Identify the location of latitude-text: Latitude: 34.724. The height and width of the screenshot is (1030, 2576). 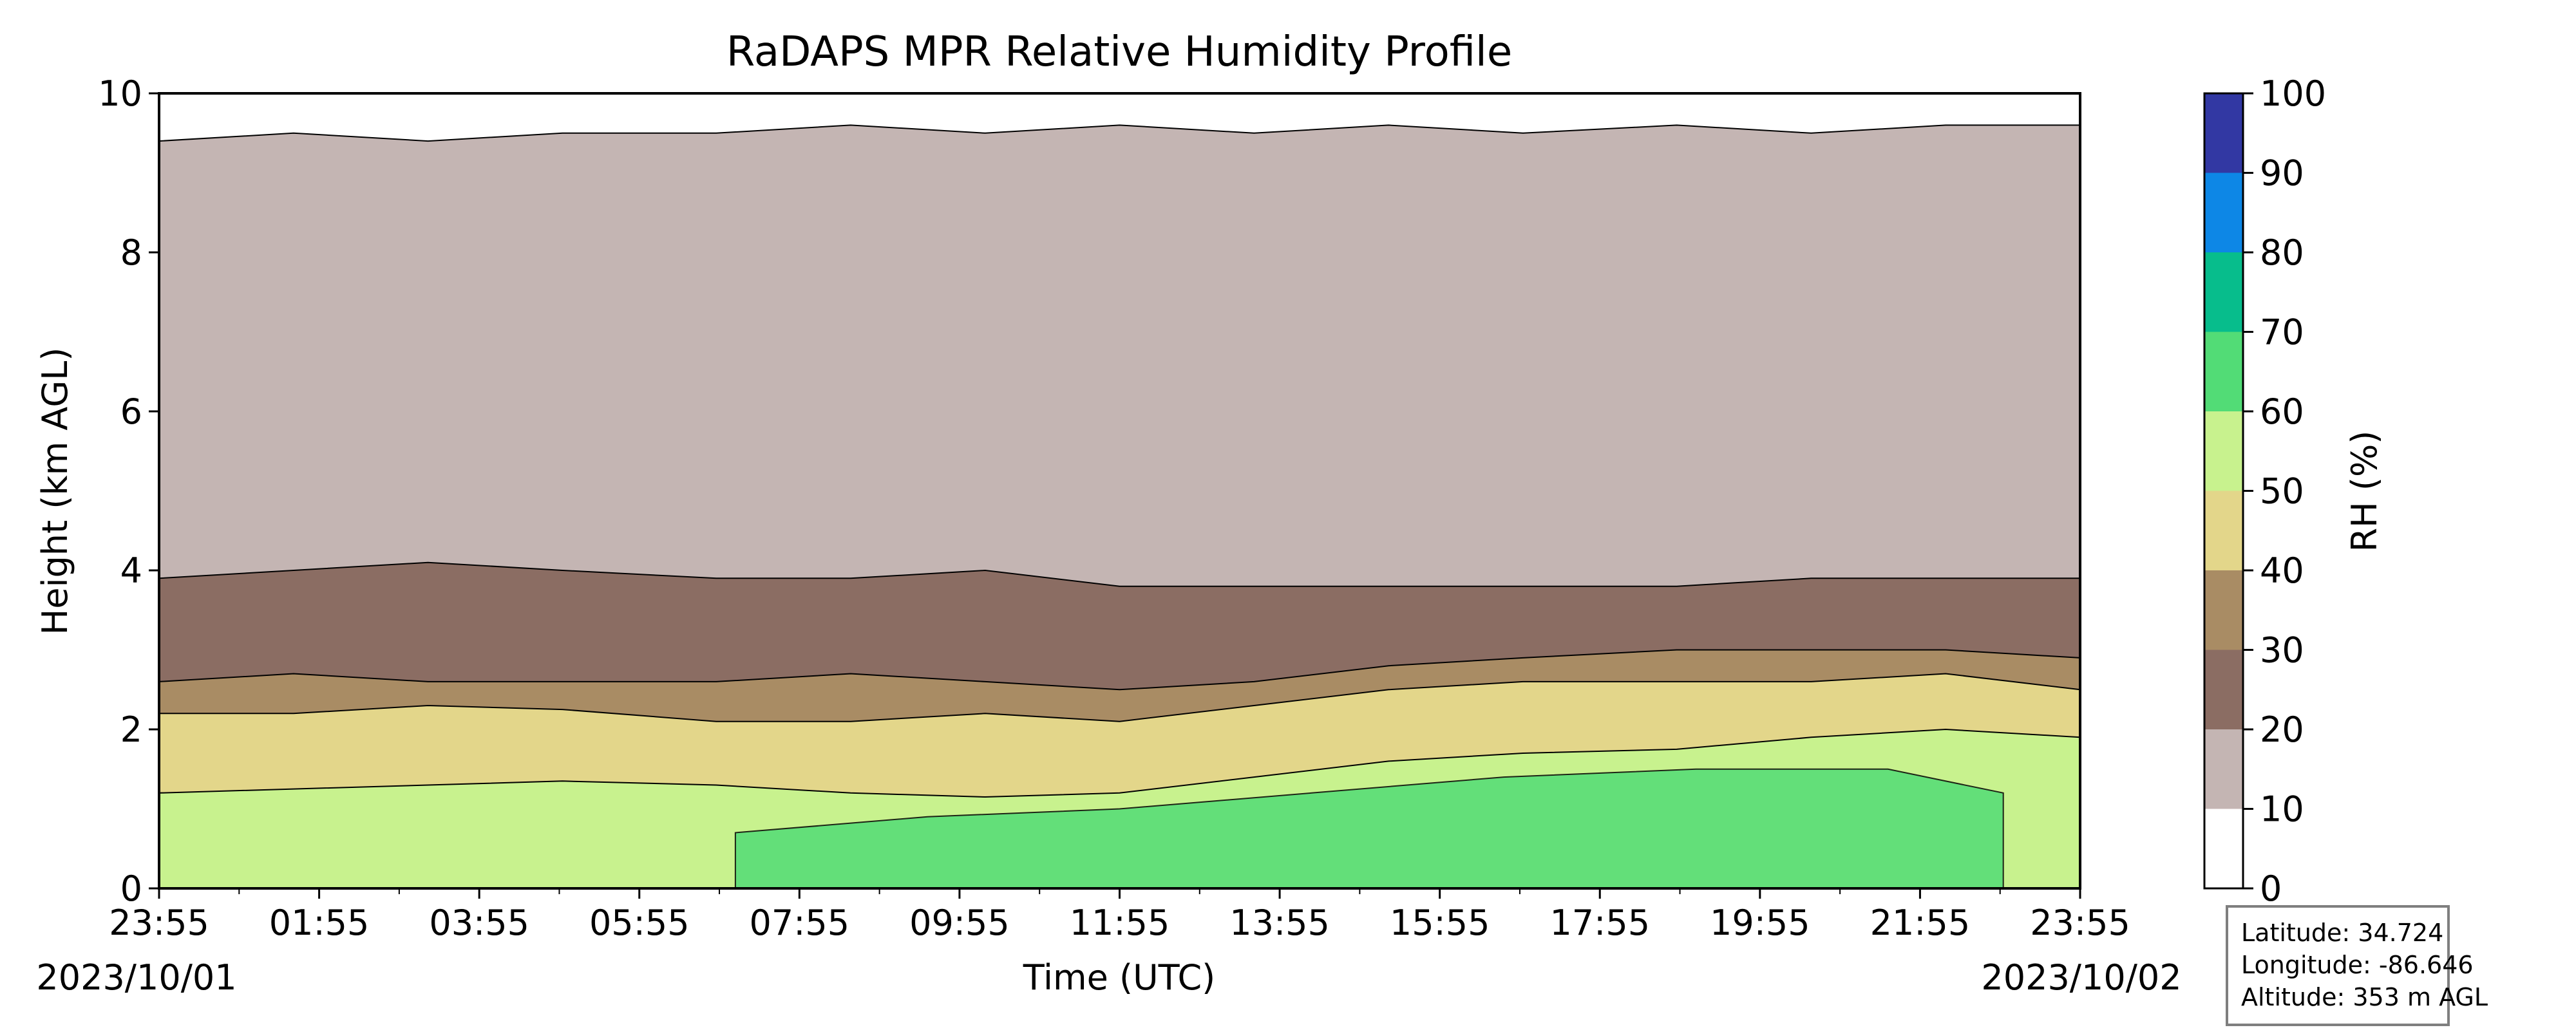
(2342, 933).